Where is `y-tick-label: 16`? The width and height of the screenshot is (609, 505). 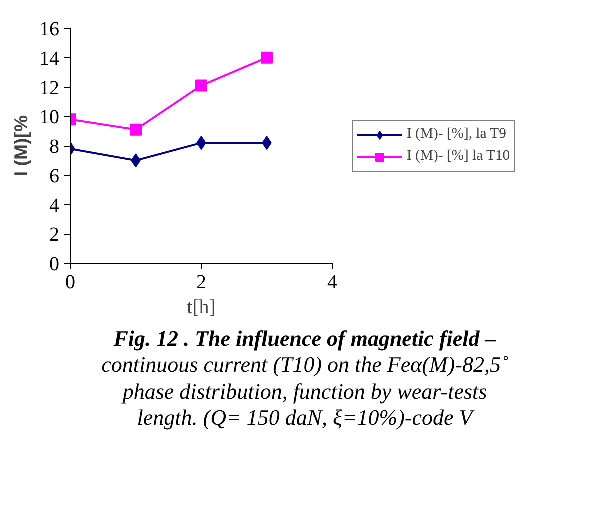
y-tick-label: 16 is located at coordinates (50, 29).